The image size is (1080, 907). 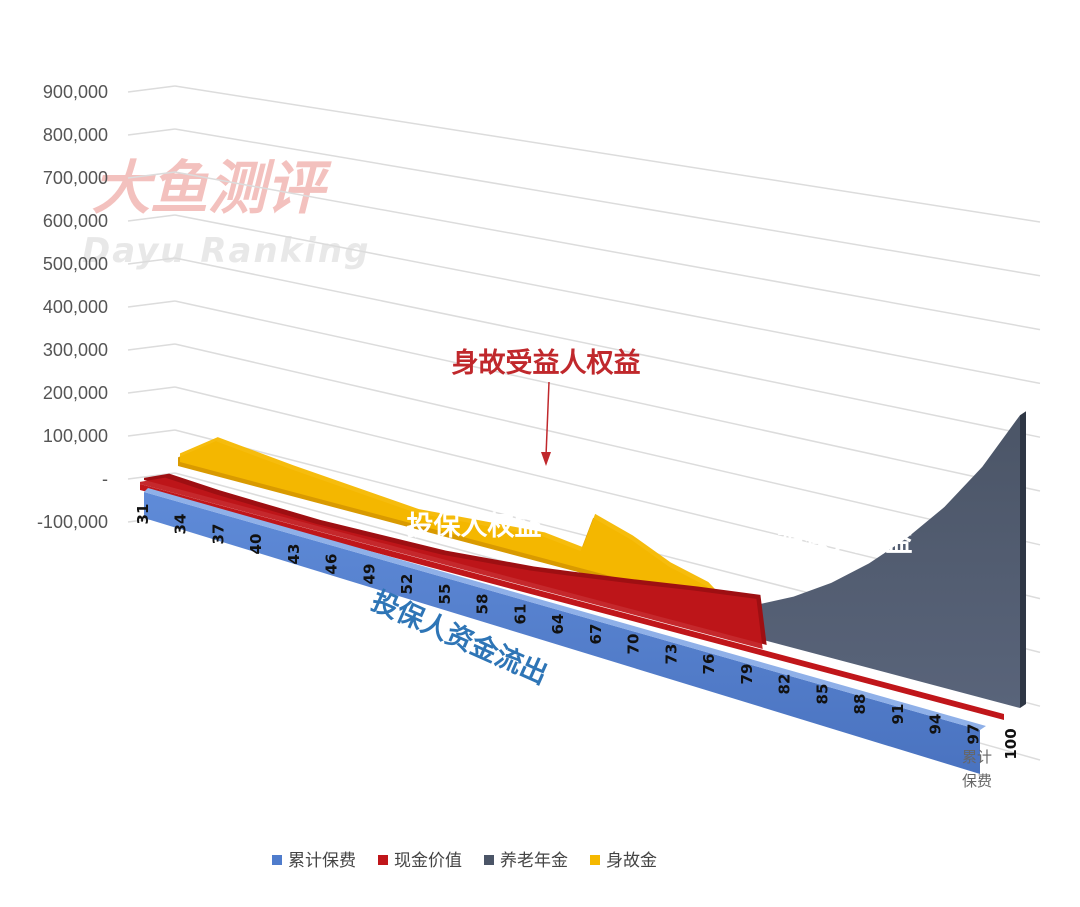 What do you see at coordinates (75, 221) in the screenshot?
I see `y-tick-label: 600,000` at bounding box center [75, 221].